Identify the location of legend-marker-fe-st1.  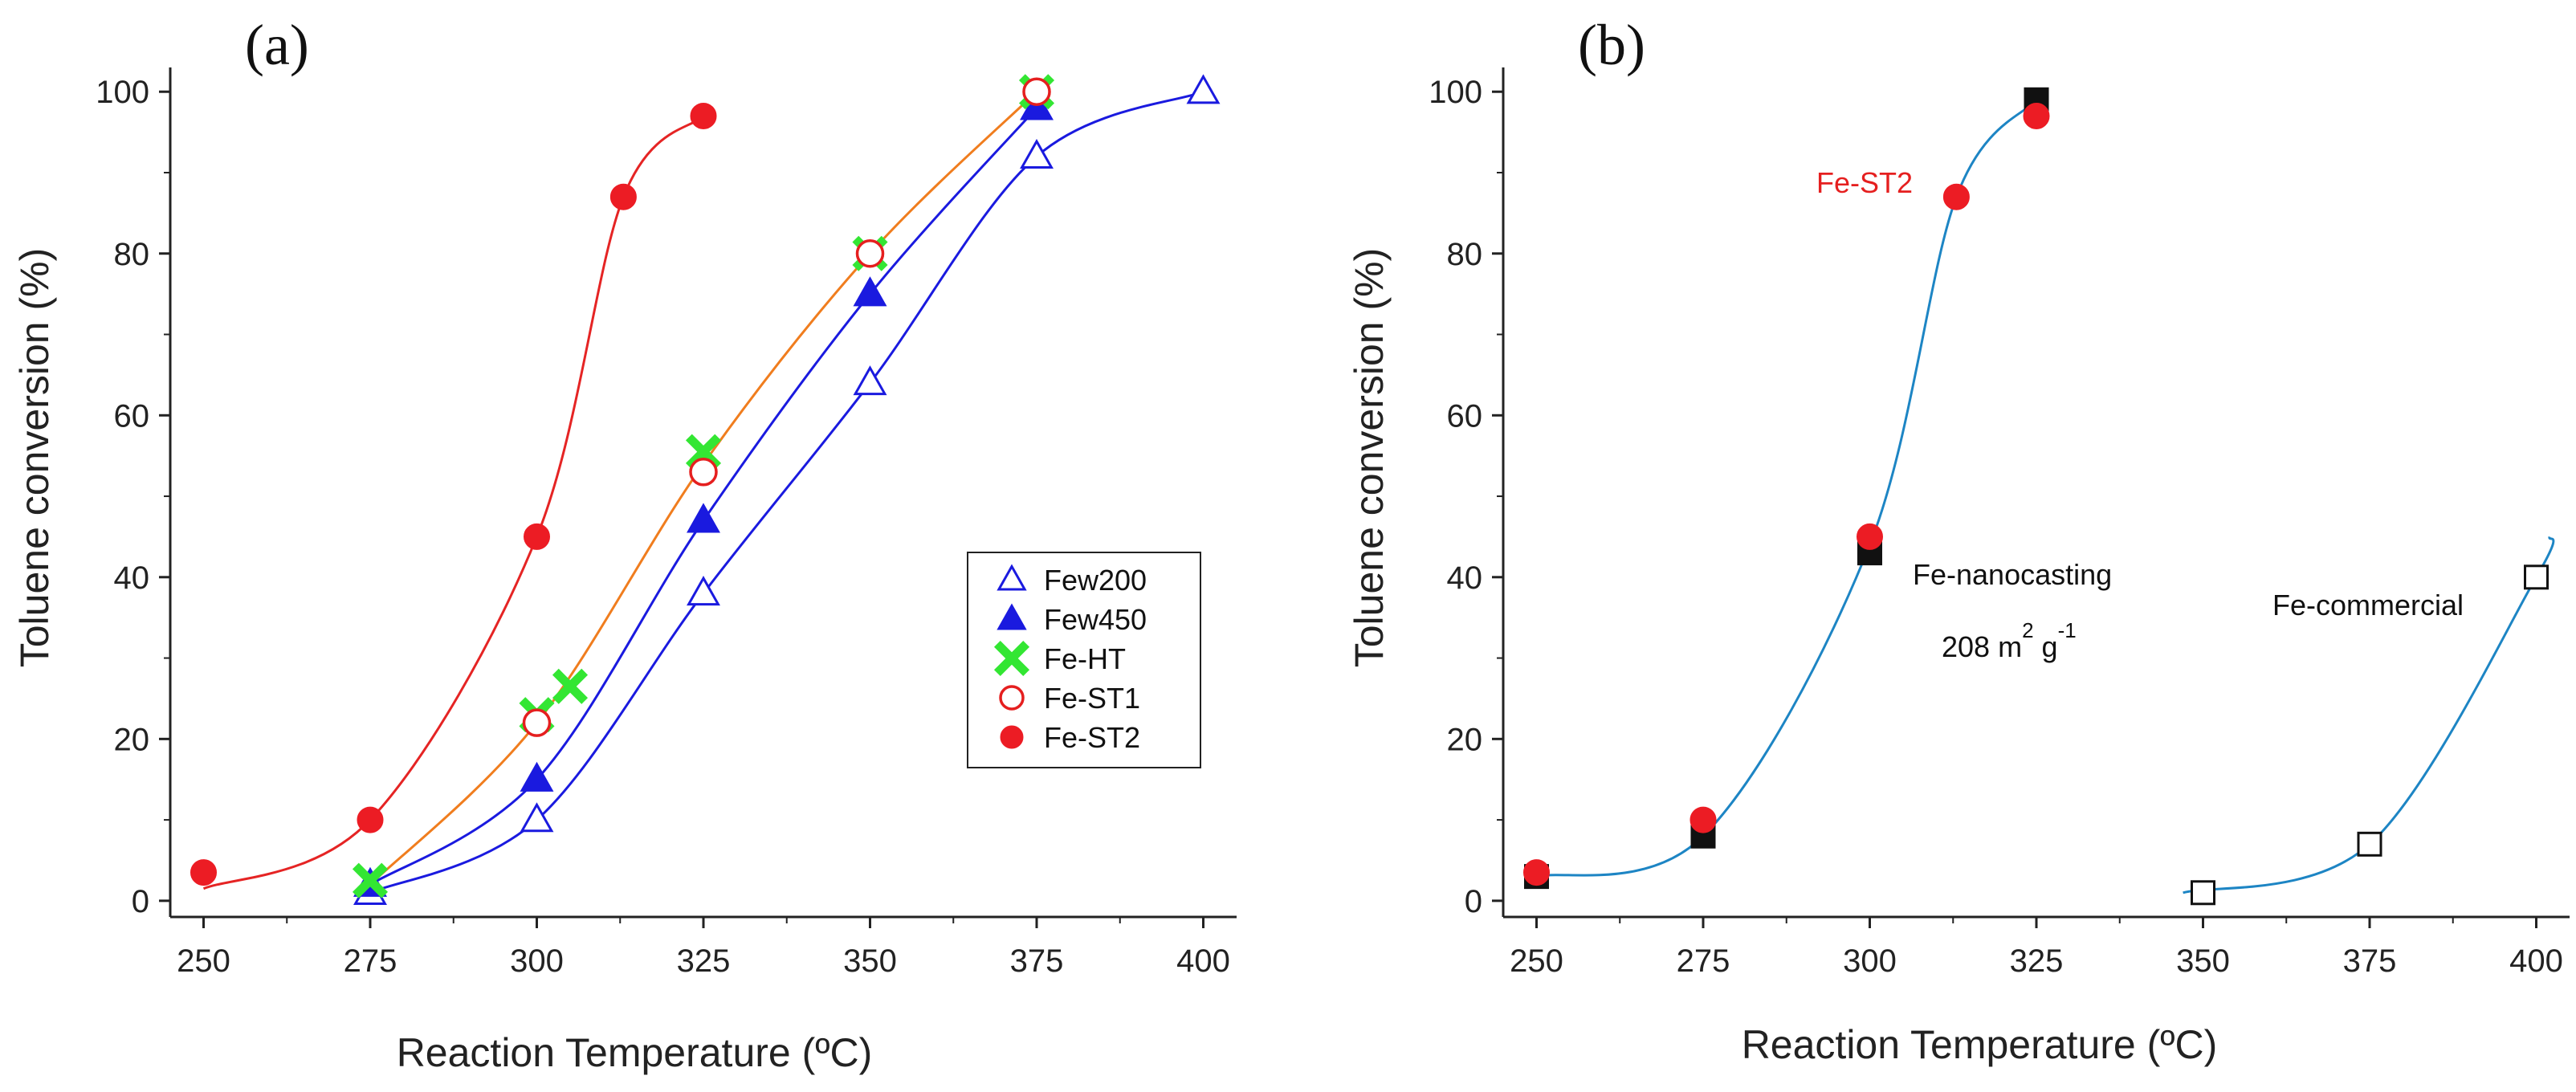
(1012, 698).